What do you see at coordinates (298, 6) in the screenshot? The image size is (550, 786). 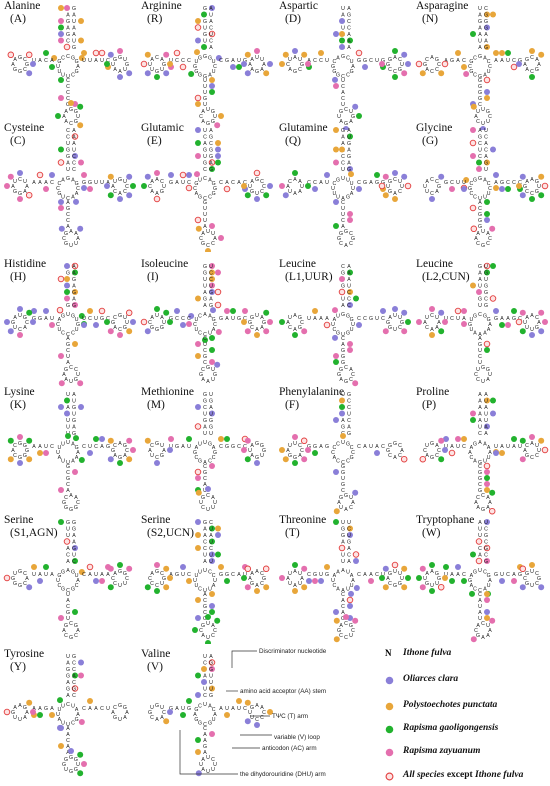 I see `trna-name: Aspartic` at bounding box center [298, 6].